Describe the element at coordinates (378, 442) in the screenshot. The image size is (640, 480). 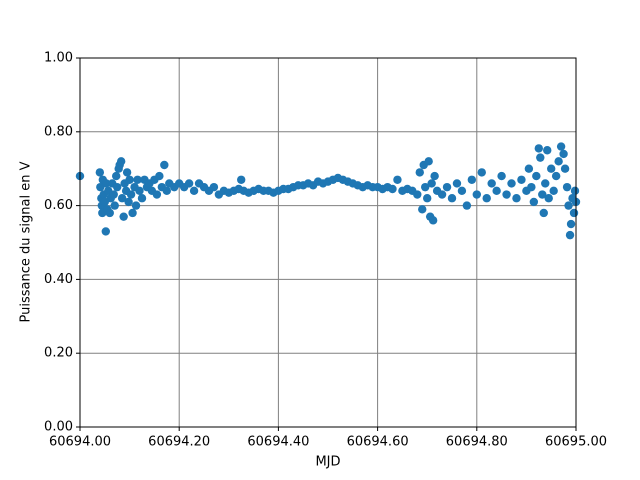
I see `x-tick-label: 60694.60` at that location.